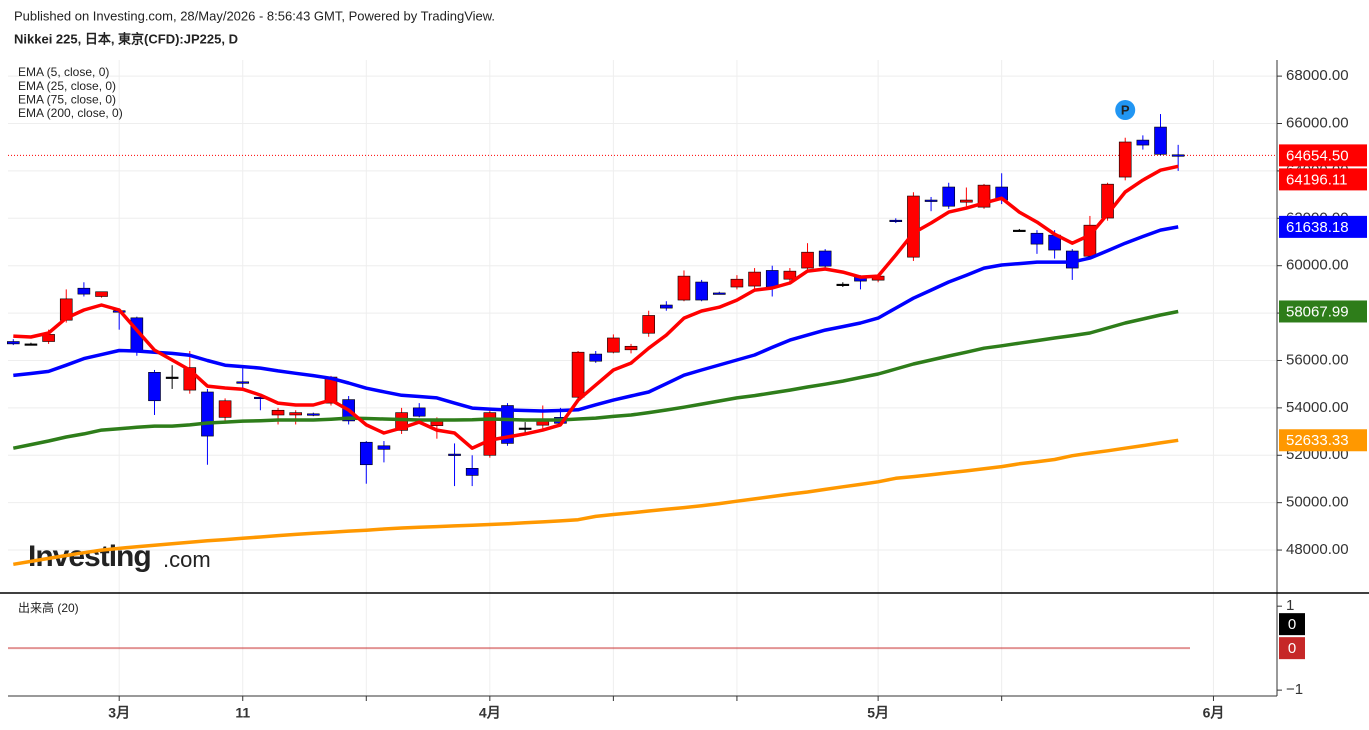 This screenshot has height=730, width=1369. Describe the element at coordinates (1317, 407) in the screenshot. I see `y-tick-label: 54000.00` at that location.